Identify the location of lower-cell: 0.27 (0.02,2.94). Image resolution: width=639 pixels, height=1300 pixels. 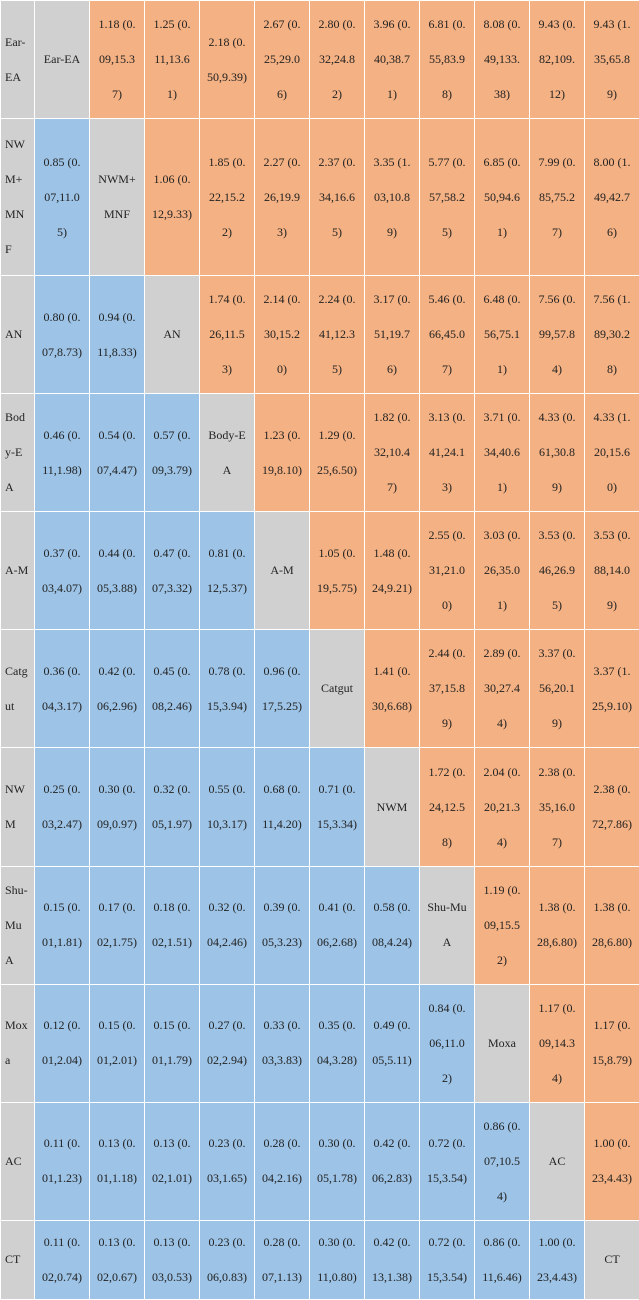
(227, 1043).